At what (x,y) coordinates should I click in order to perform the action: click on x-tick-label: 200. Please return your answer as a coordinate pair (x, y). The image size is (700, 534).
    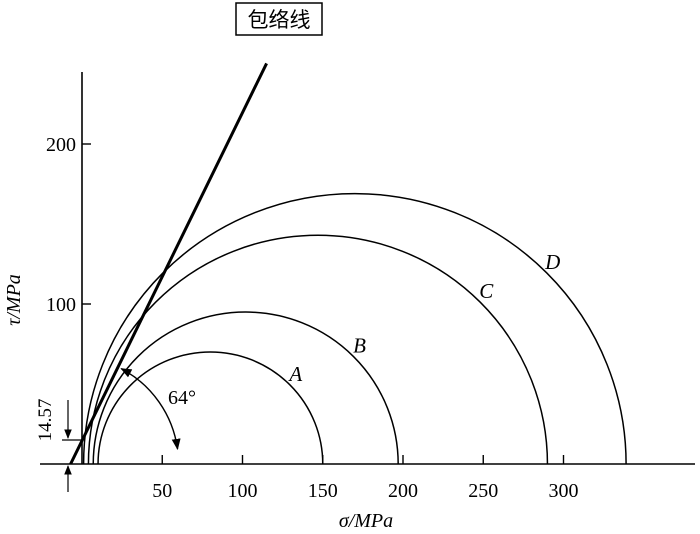
    Looking at the image, I should click on (403, 491).